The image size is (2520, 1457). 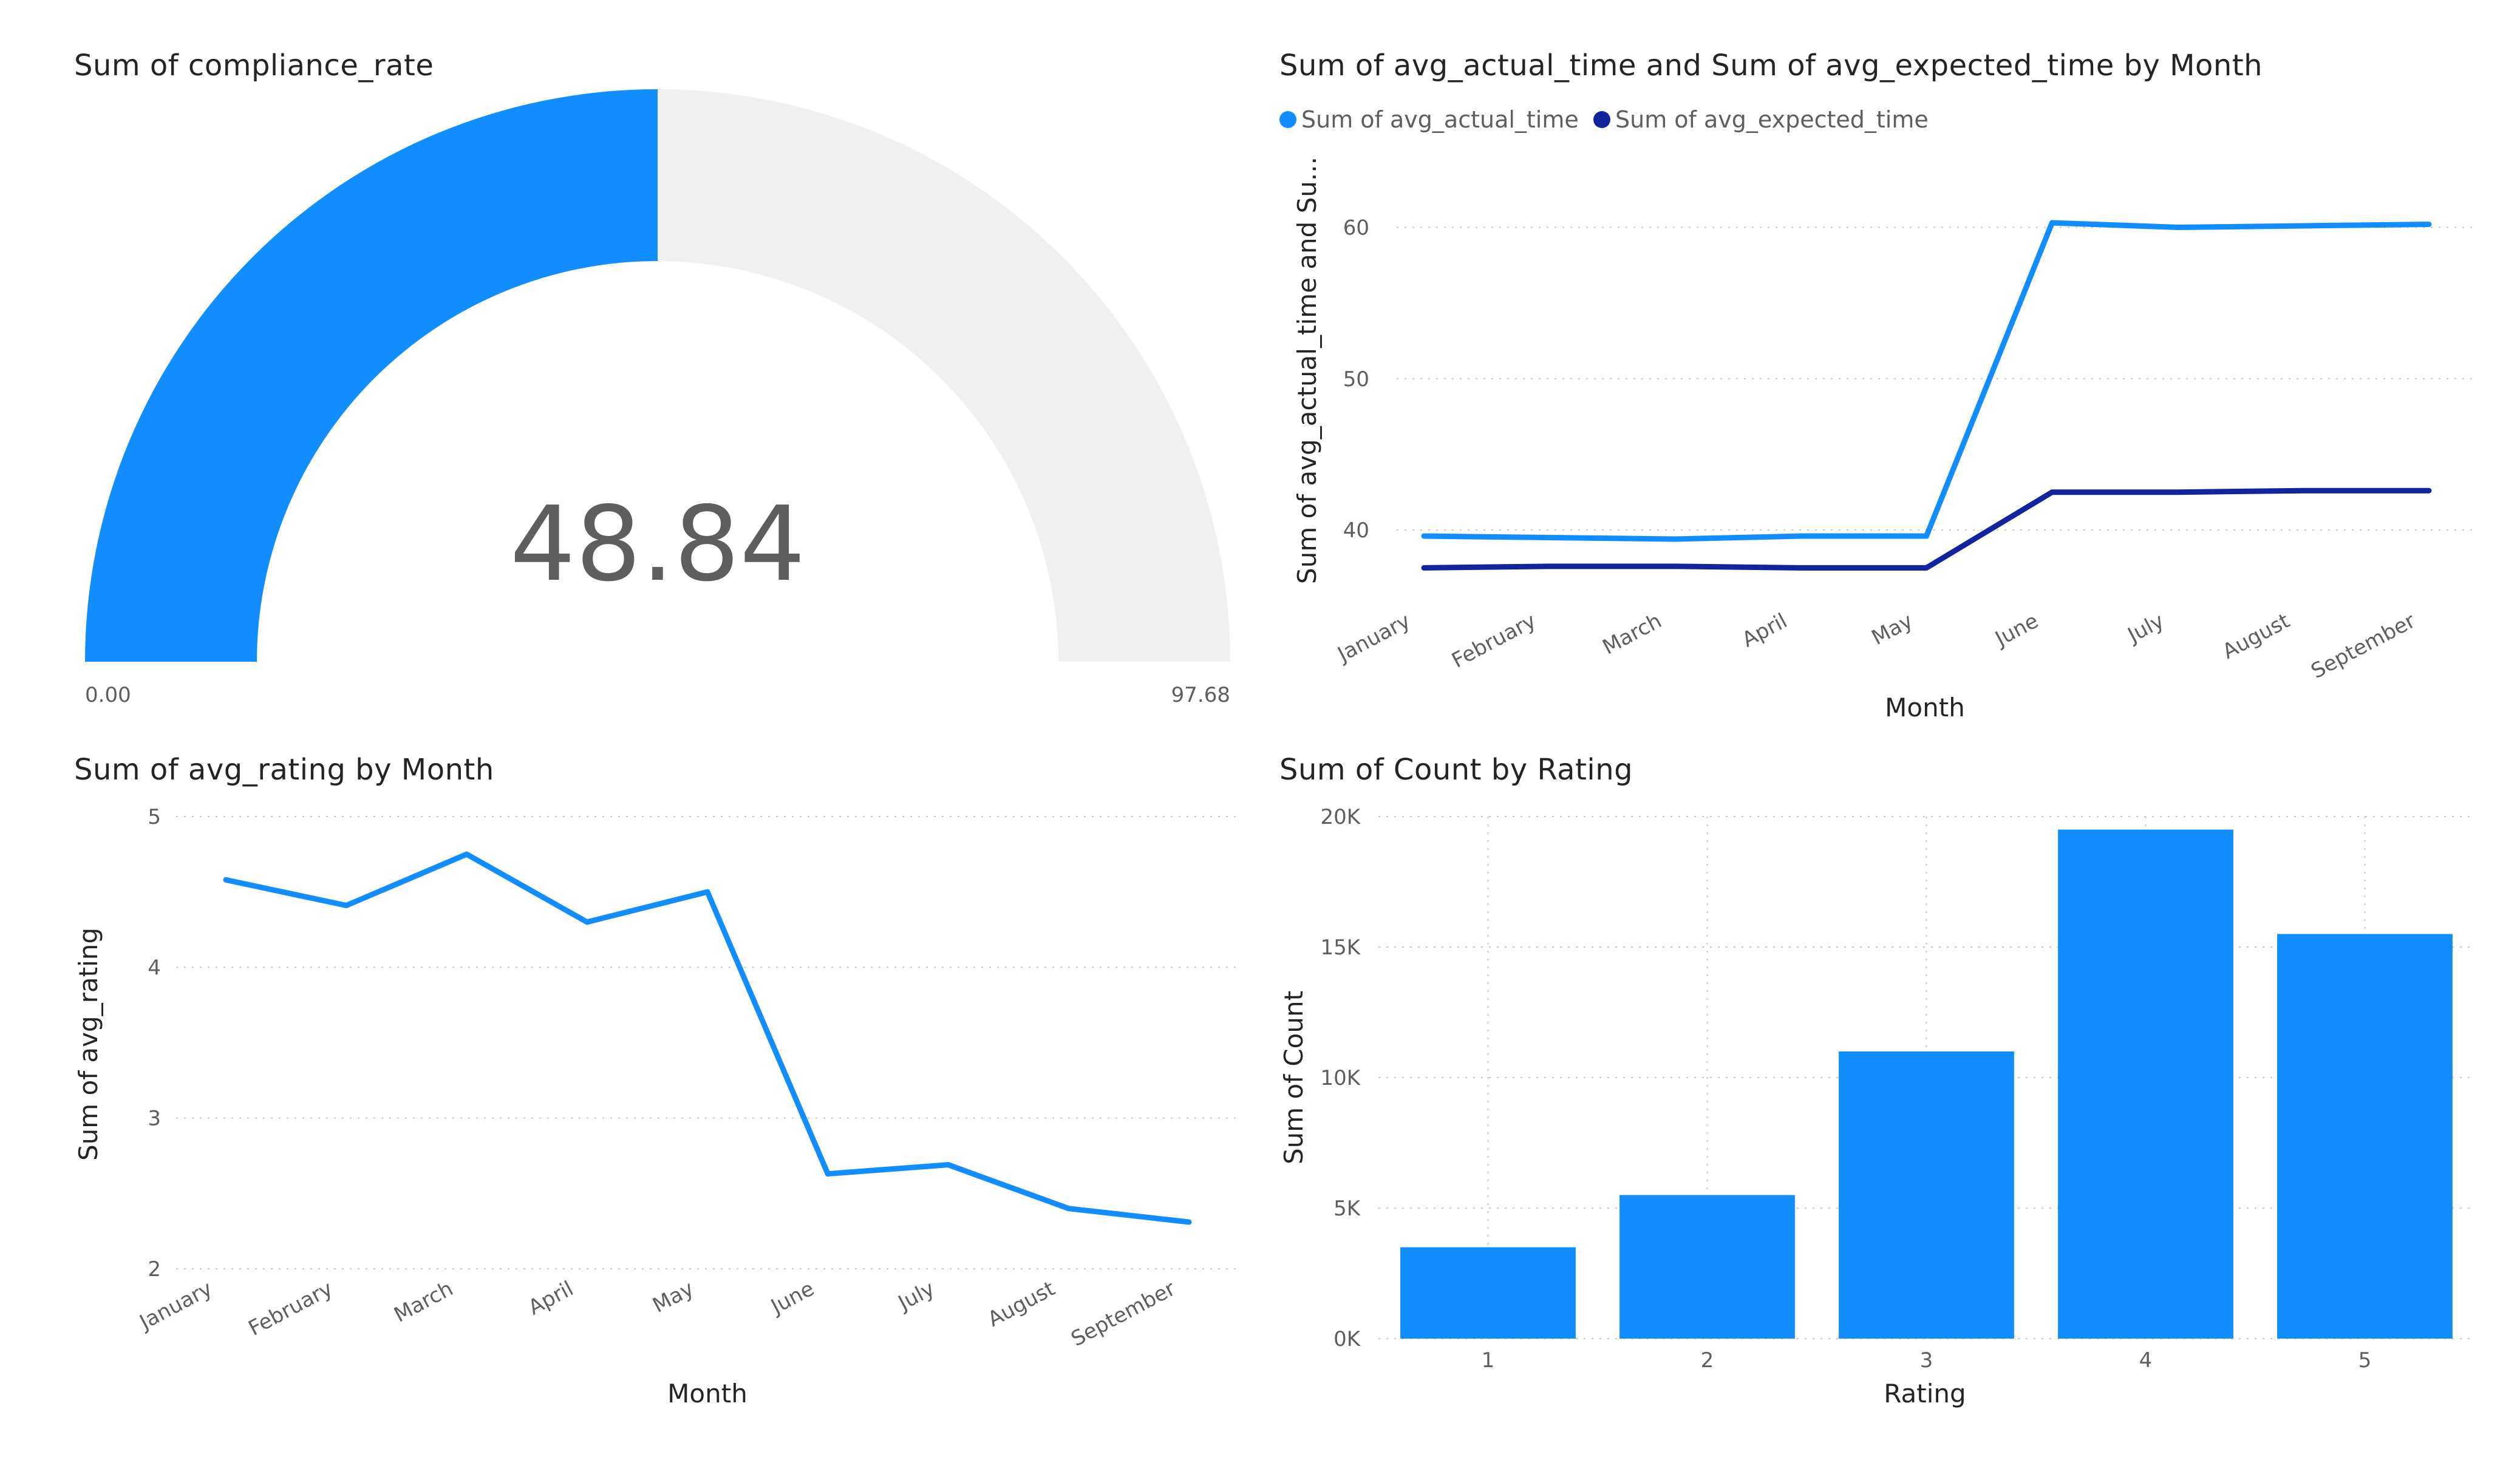 I want to click on gauge-fill, so click(x=371, y=375).